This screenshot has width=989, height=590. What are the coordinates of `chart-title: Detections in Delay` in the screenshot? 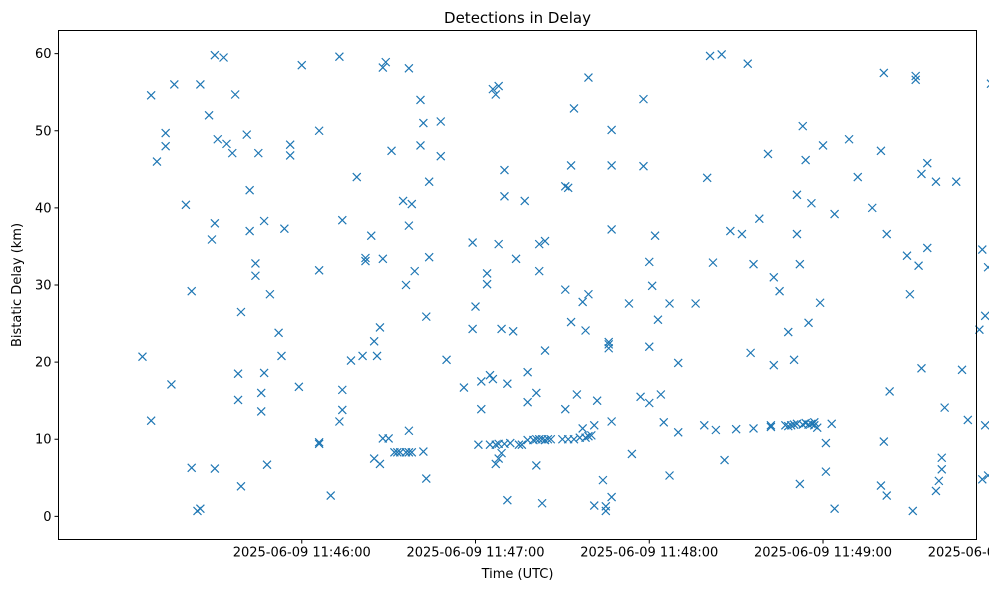 It's located at (517, 18).